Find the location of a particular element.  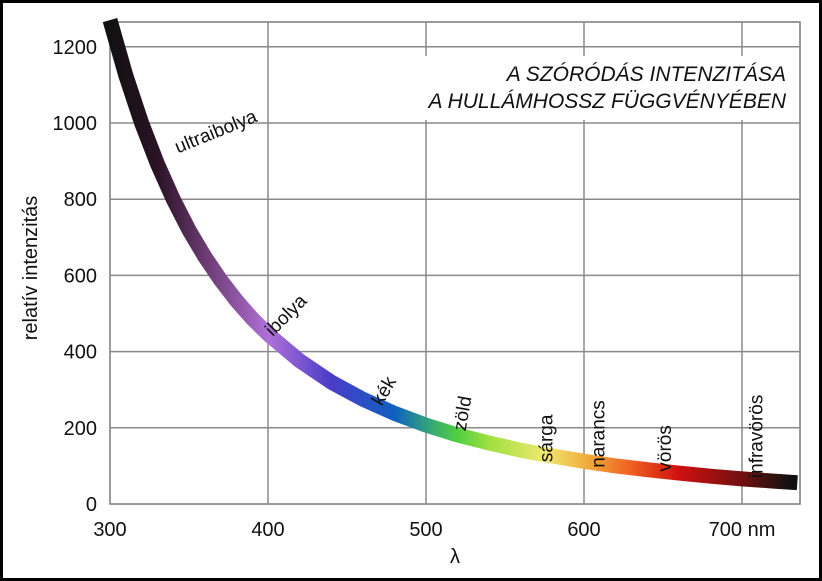

y-tick-label: 1000 is located at coordinates (75, 124).